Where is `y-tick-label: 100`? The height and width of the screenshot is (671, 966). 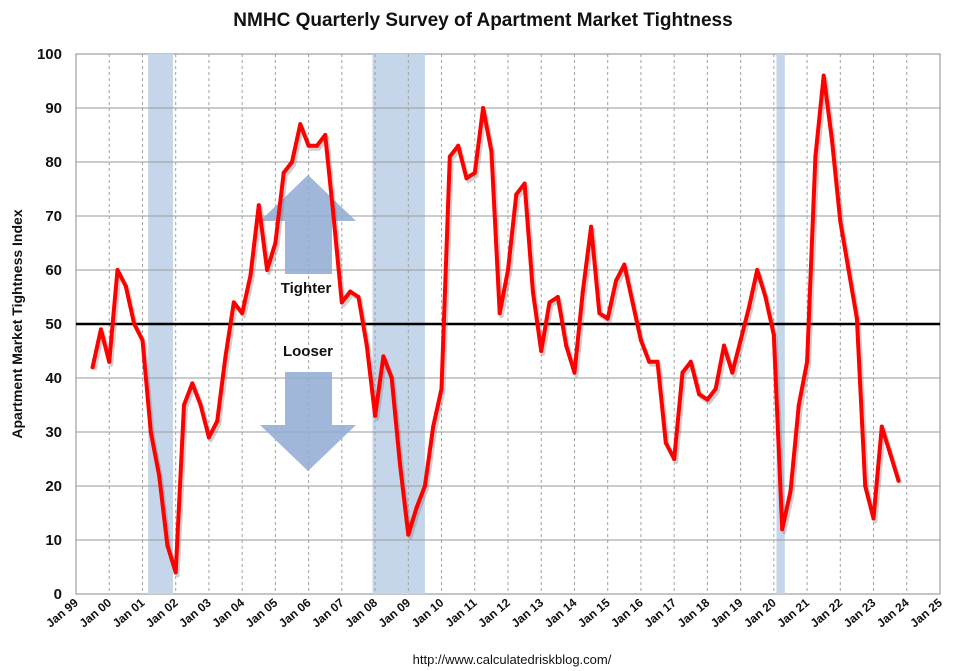
y-tick-label: 100 is located at coordinates (49, 54).